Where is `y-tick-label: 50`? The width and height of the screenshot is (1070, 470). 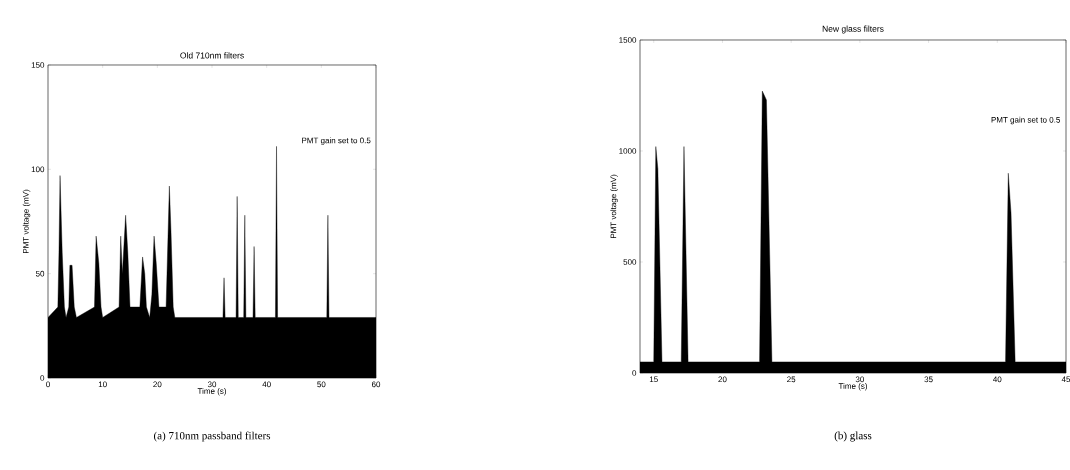 y-tick-label: 50 is located at coordinates (40, 273).